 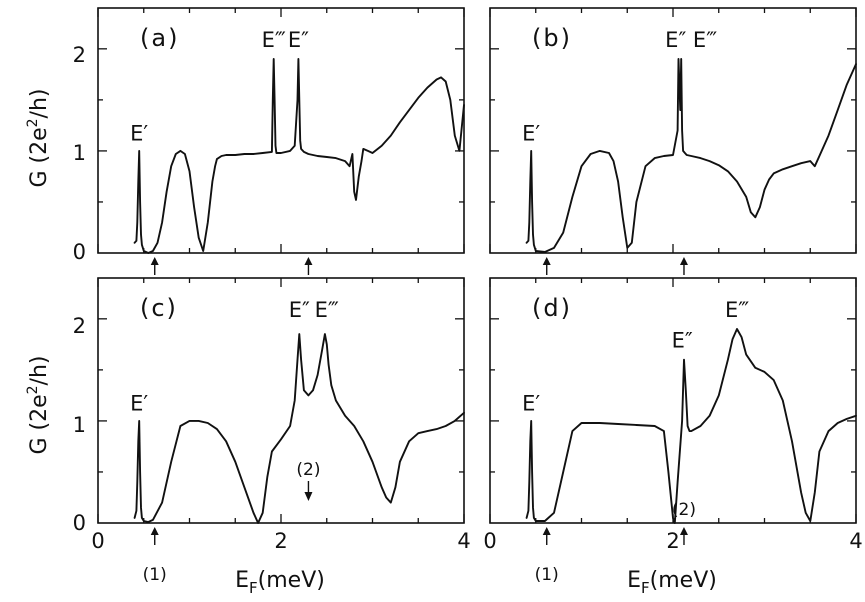 I want to click on x-axis-label-left: EF(meV), so click(x=280, y=582).